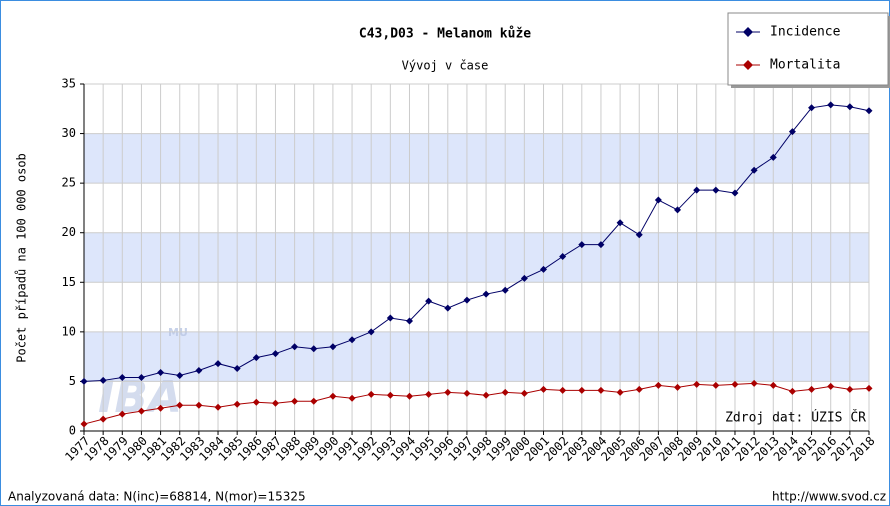 The image size is (890, 506). What do you see at coordinates (69, 84) in the screenshot?
I see `y-tick-label: 35` at bounding box center [69, 84].